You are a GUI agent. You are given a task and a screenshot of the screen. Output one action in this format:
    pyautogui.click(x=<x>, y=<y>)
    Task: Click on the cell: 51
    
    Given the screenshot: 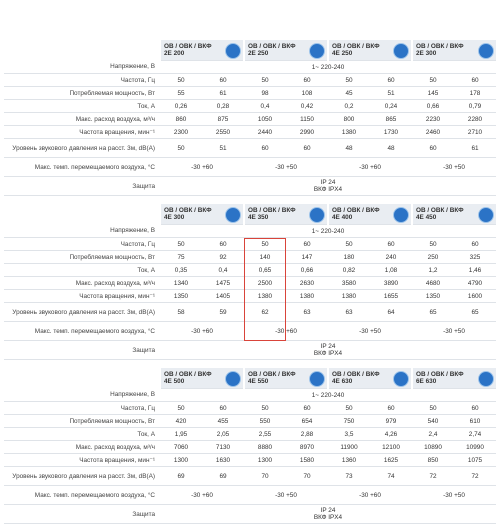 What is the action you would take?
    pyautogui.click(x=391, y=93)
    